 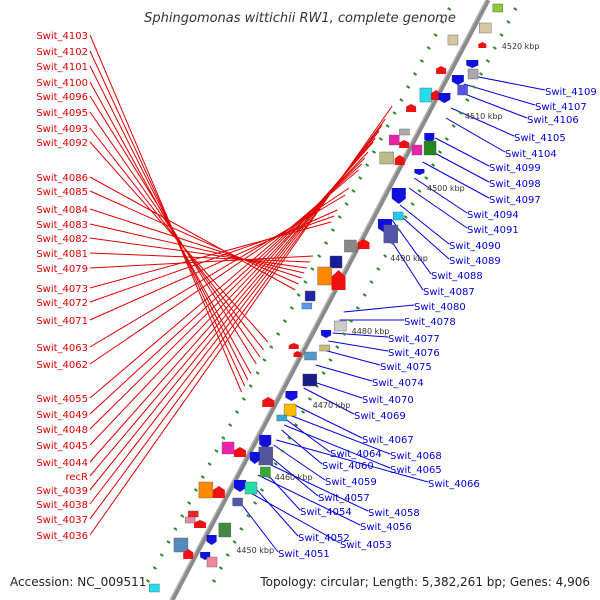 I want to click on gene-label-left: Swit_4082, so click(x=62, y=239).